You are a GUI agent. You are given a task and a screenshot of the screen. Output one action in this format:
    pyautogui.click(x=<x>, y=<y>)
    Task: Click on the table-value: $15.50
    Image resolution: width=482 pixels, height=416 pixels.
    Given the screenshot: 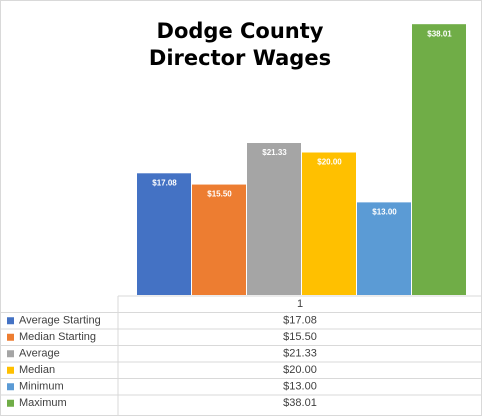 What is the action you would take?
    pyautogui.click(x=300, y=337)
    